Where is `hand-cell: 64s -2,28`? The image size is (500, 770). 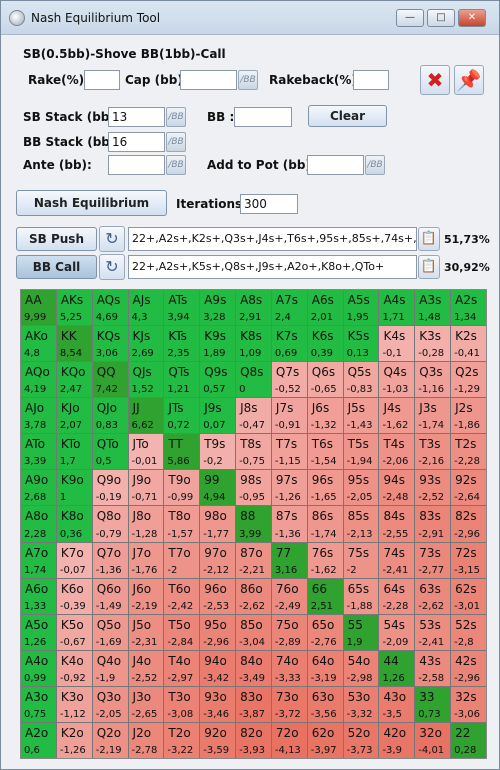 hand-cell: 64s -2,28 is located at coordinates (397, 596).